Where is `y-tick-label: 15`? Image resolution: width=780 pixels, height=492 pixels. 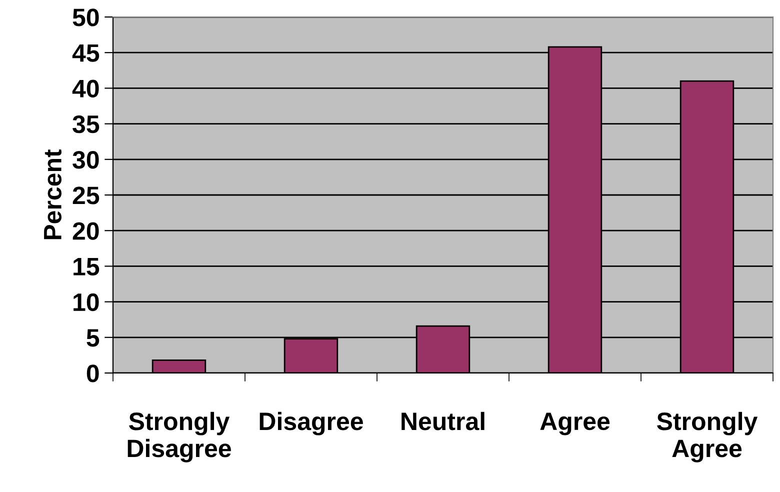 y-tick-label: 15 is located at coordinates (87, 267).